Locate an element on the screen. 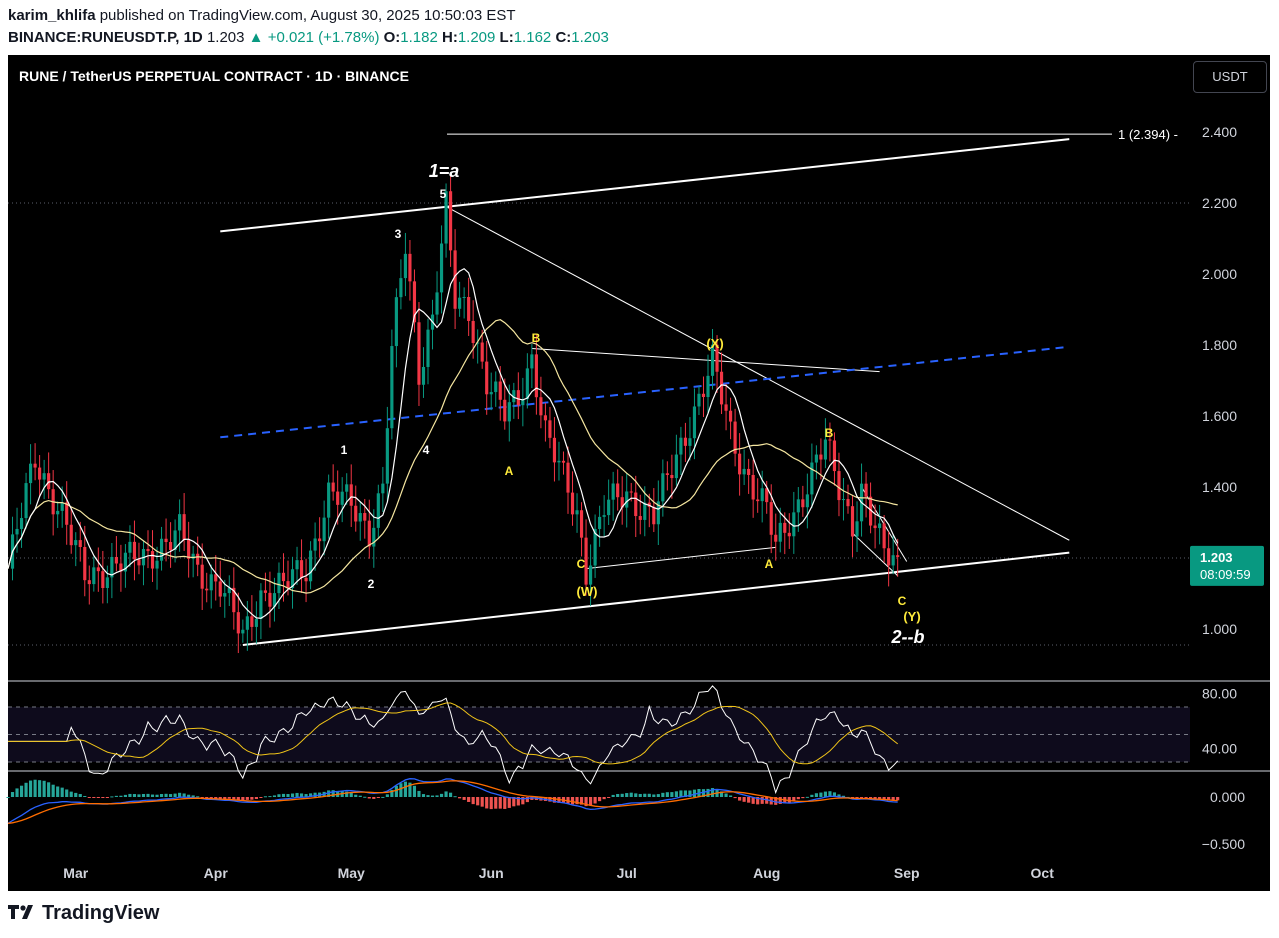  time-tick-label: Apr is located at coordinates (216, 873).